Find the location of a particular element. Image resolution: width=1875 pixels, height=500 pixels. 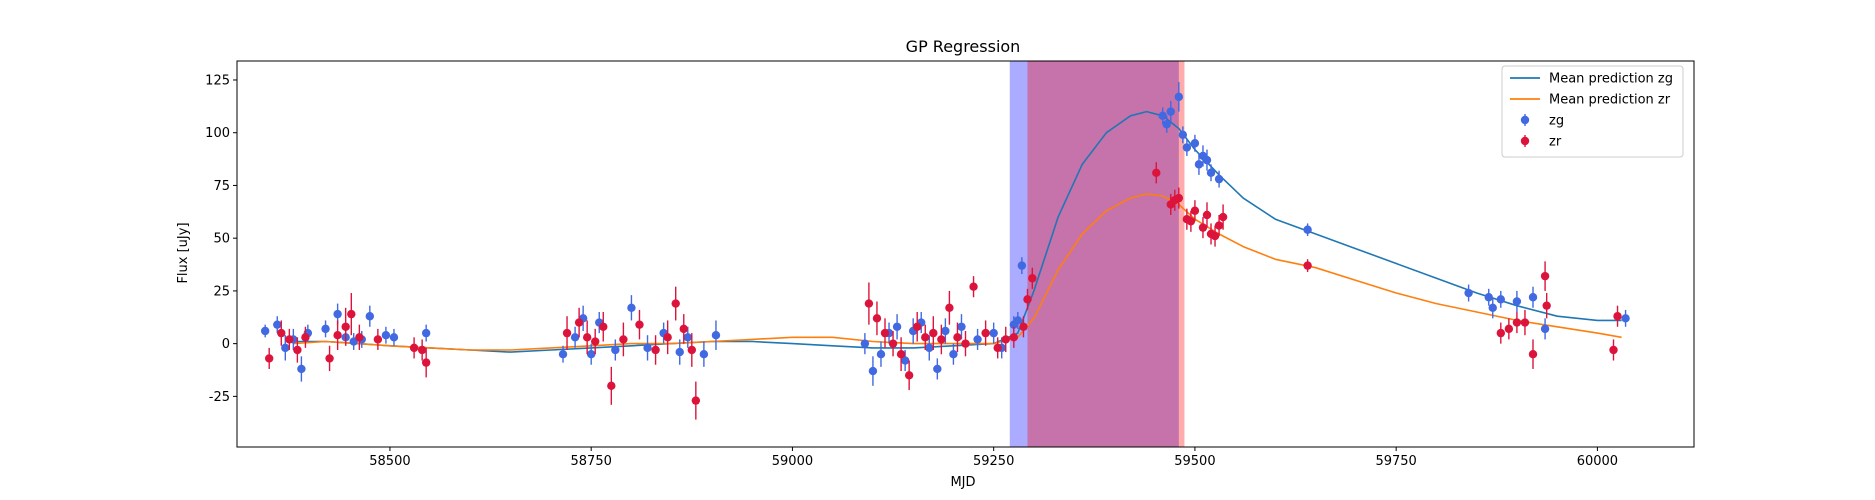

band-zr is located at coordinates (1106, 254).